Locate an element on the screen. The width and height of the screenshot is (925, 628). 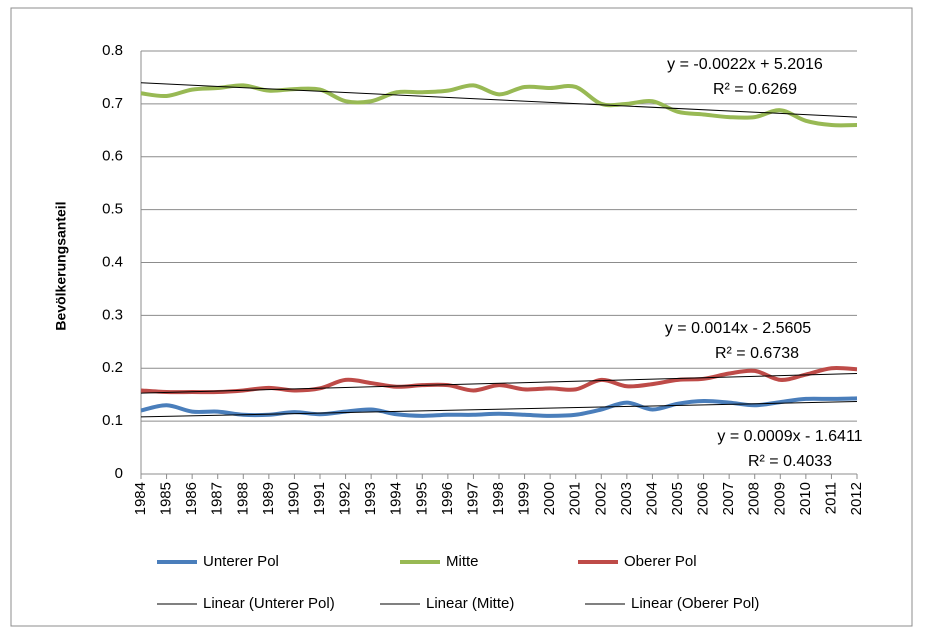
y-tick-label: 0.3 is located at coordinates (112, 314).